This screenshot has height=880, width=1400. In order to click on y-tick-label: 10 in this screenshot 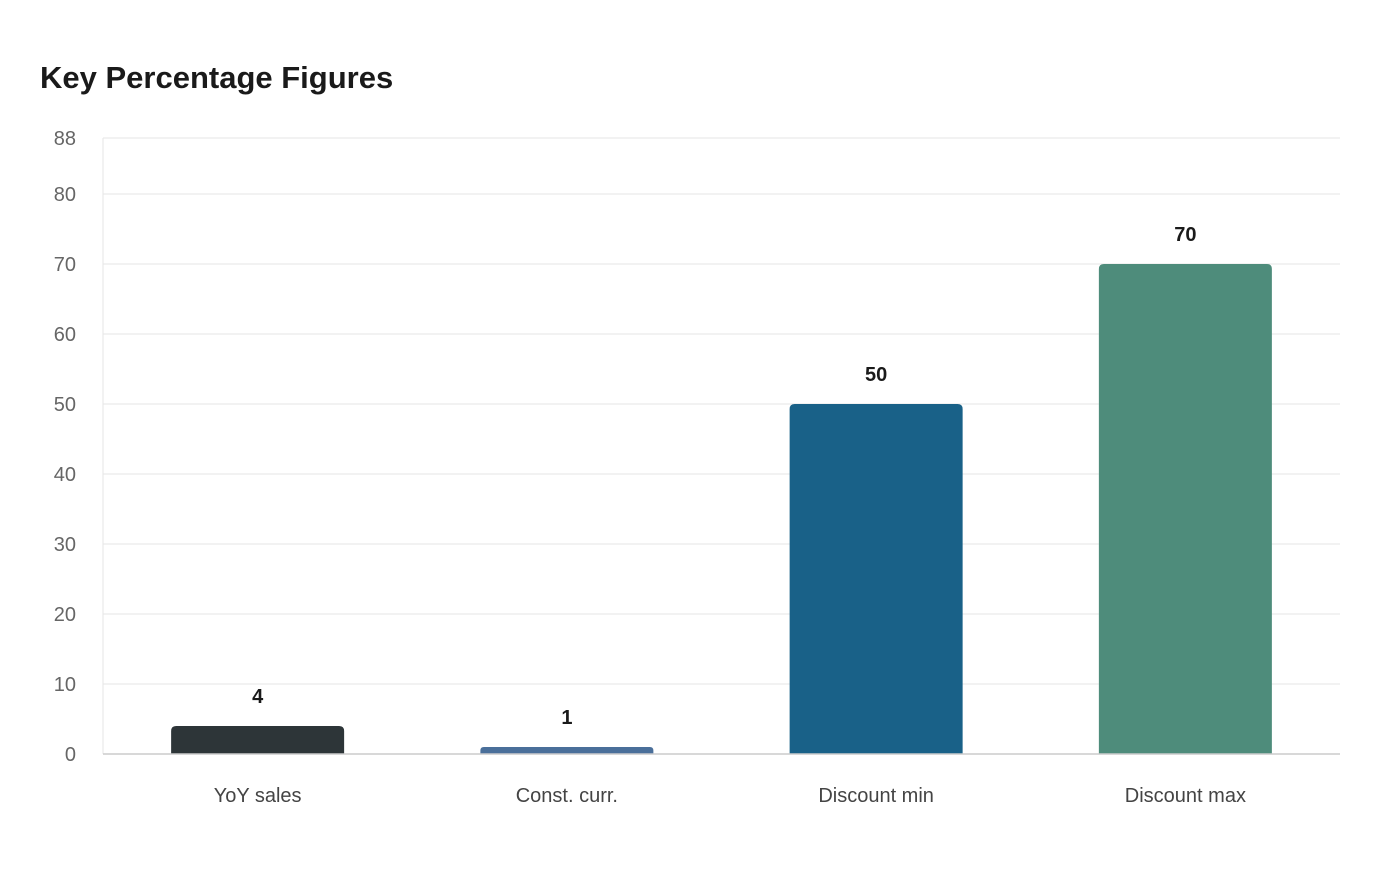, I will do `click(65, 685)`.